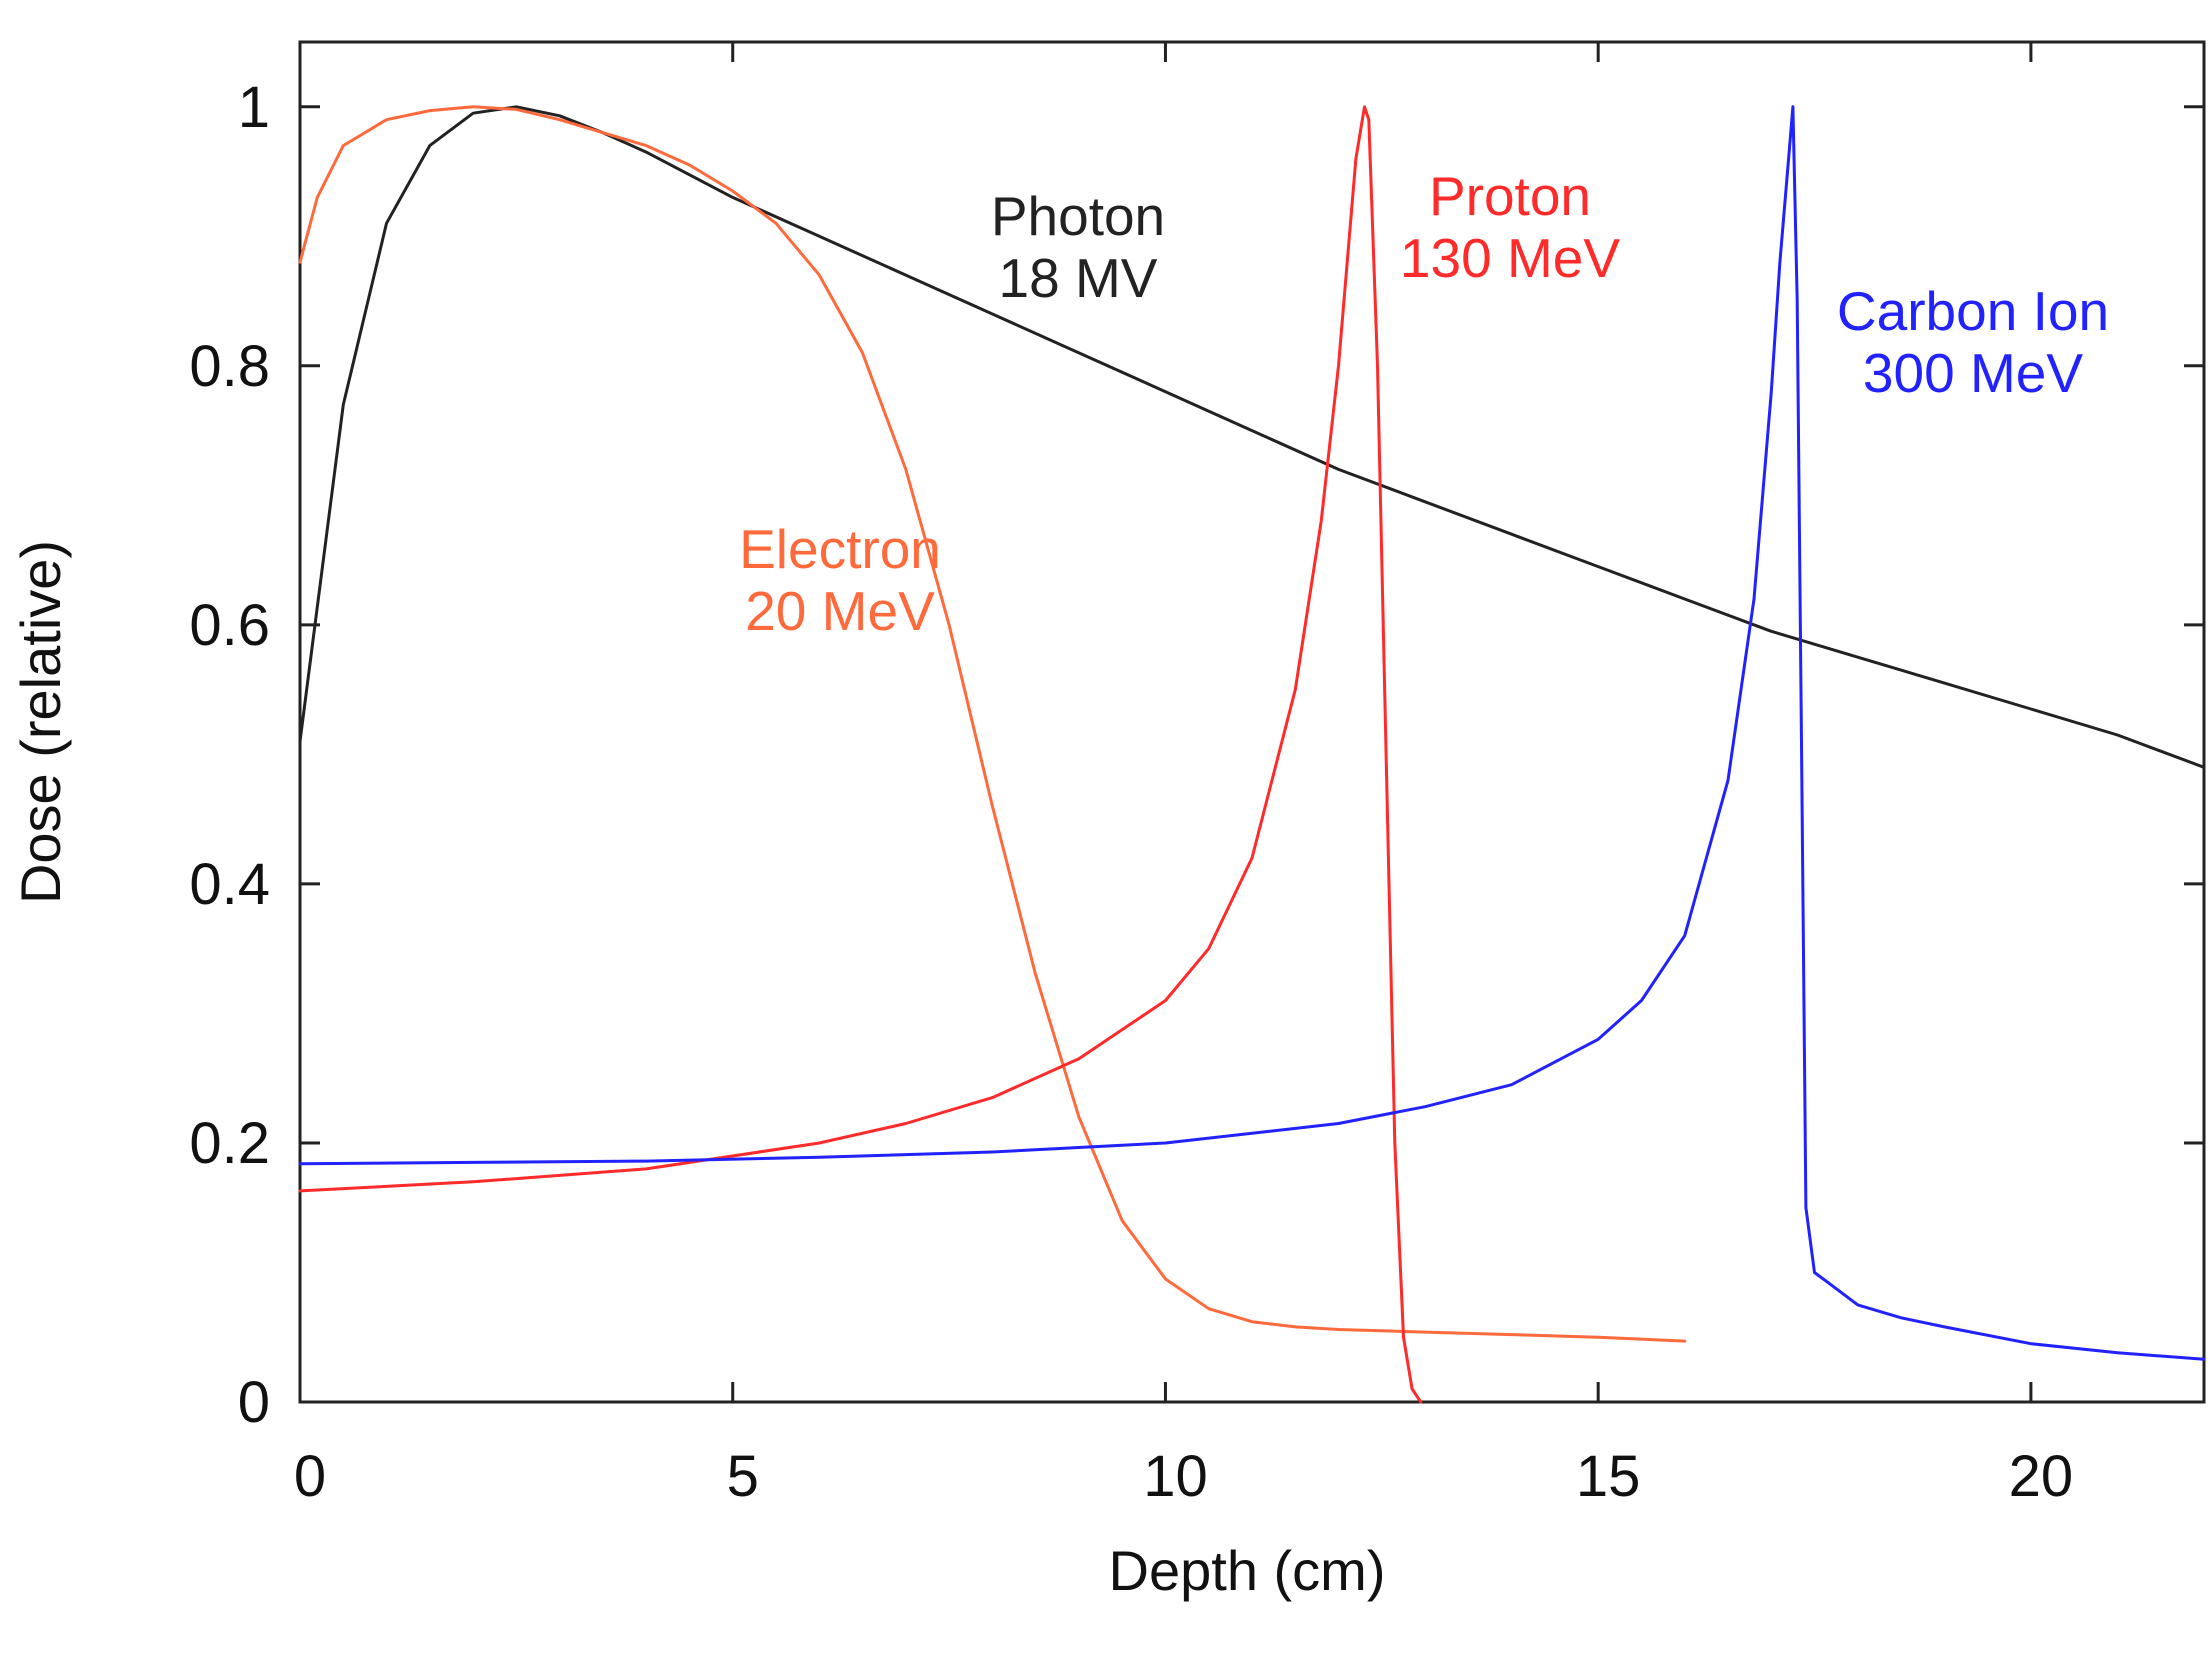  I want to click on y-tick-label: 0.4, so click(229, 884).